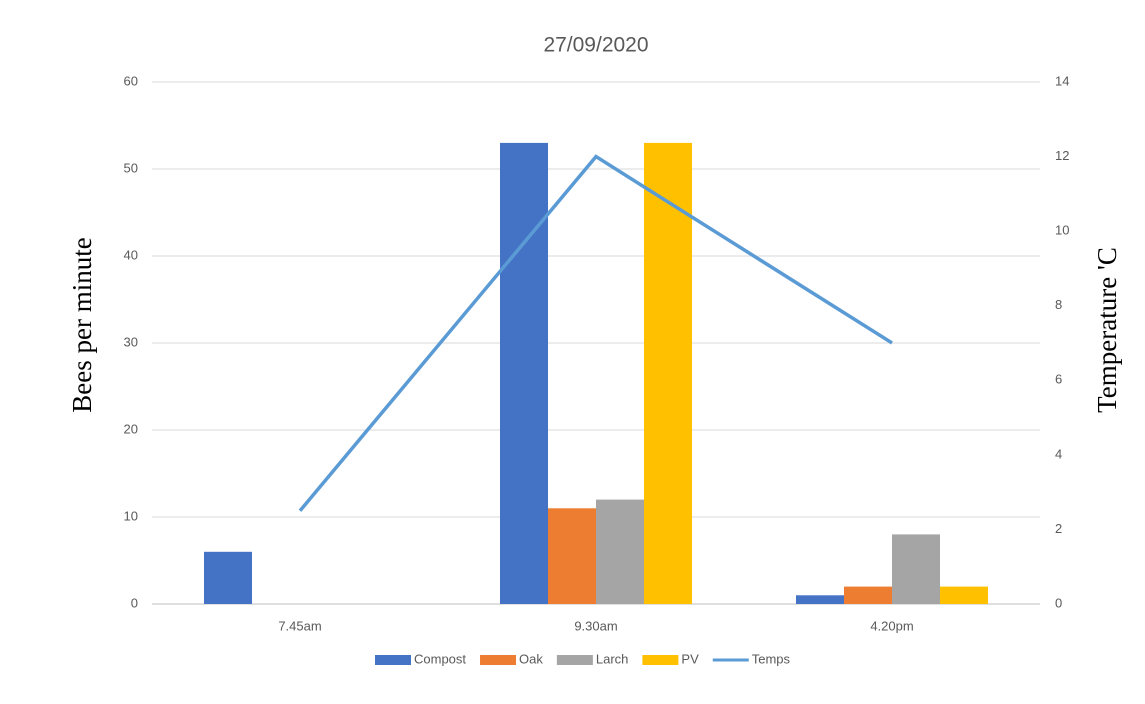 The height and width of the screenshot is (704, 1145). Describe the element at coordinates (299, 625) in the screenshot. I see `x-tick-label: 7.45am` at that location.